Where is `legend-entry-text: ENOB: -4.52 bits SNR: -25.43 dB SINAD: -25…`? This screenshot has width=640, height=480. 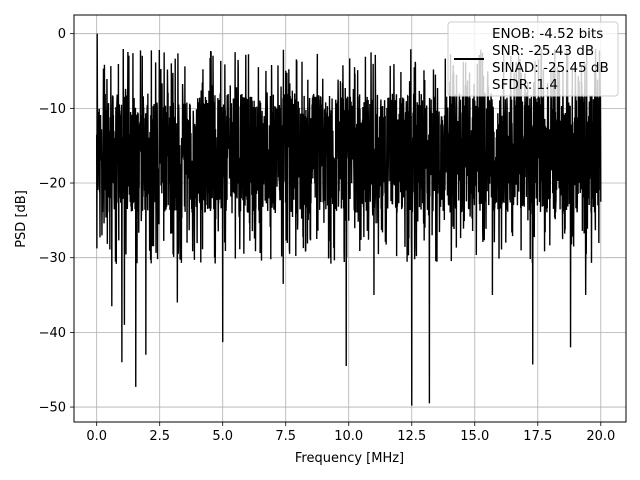
legend-entry-text: ENOB: -4.52 bits SNR: -25.43 dB SINAD: -25… is located at coordinates (550, 59).